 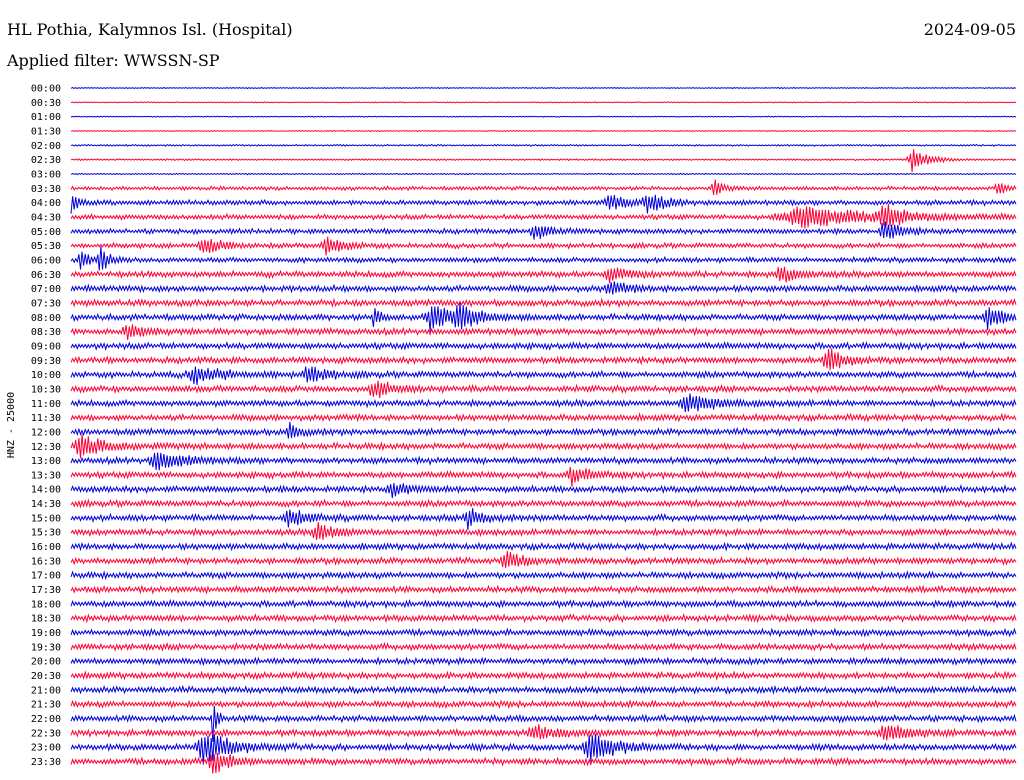 What do you see at coordinates (150, 29) in the screenshot?
I see `station-title: HL Pothia, Kalymnos Isl. (Hospital)` at bounding box center [150, 29].